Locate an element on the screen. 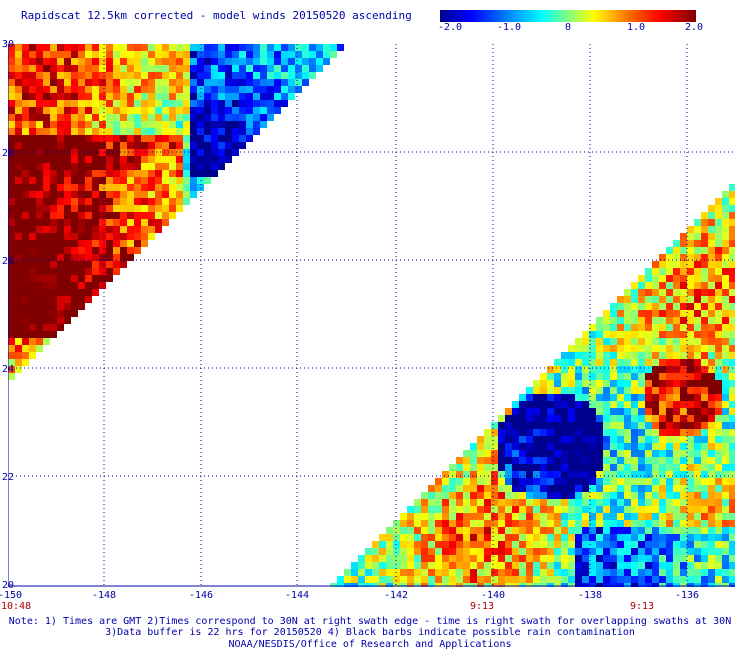 The height and width of the screenshot is (650, 740). colorbar-label-pos1: 1.0 is located at coordinates (636, 27).